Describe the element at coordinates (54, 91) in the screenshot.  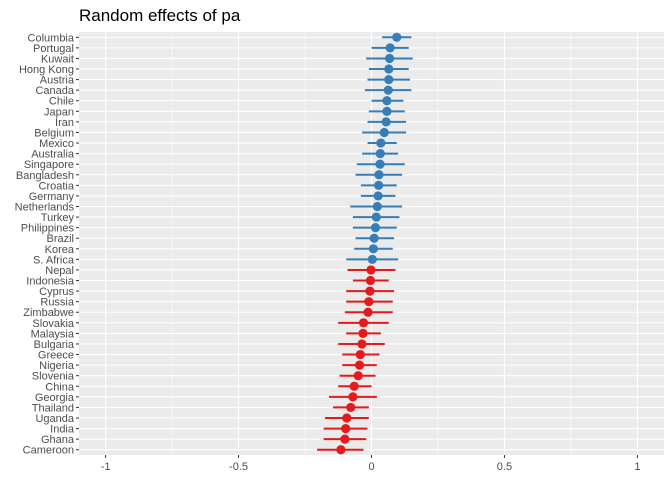
I see `y-tick-label: Canada` at that location.